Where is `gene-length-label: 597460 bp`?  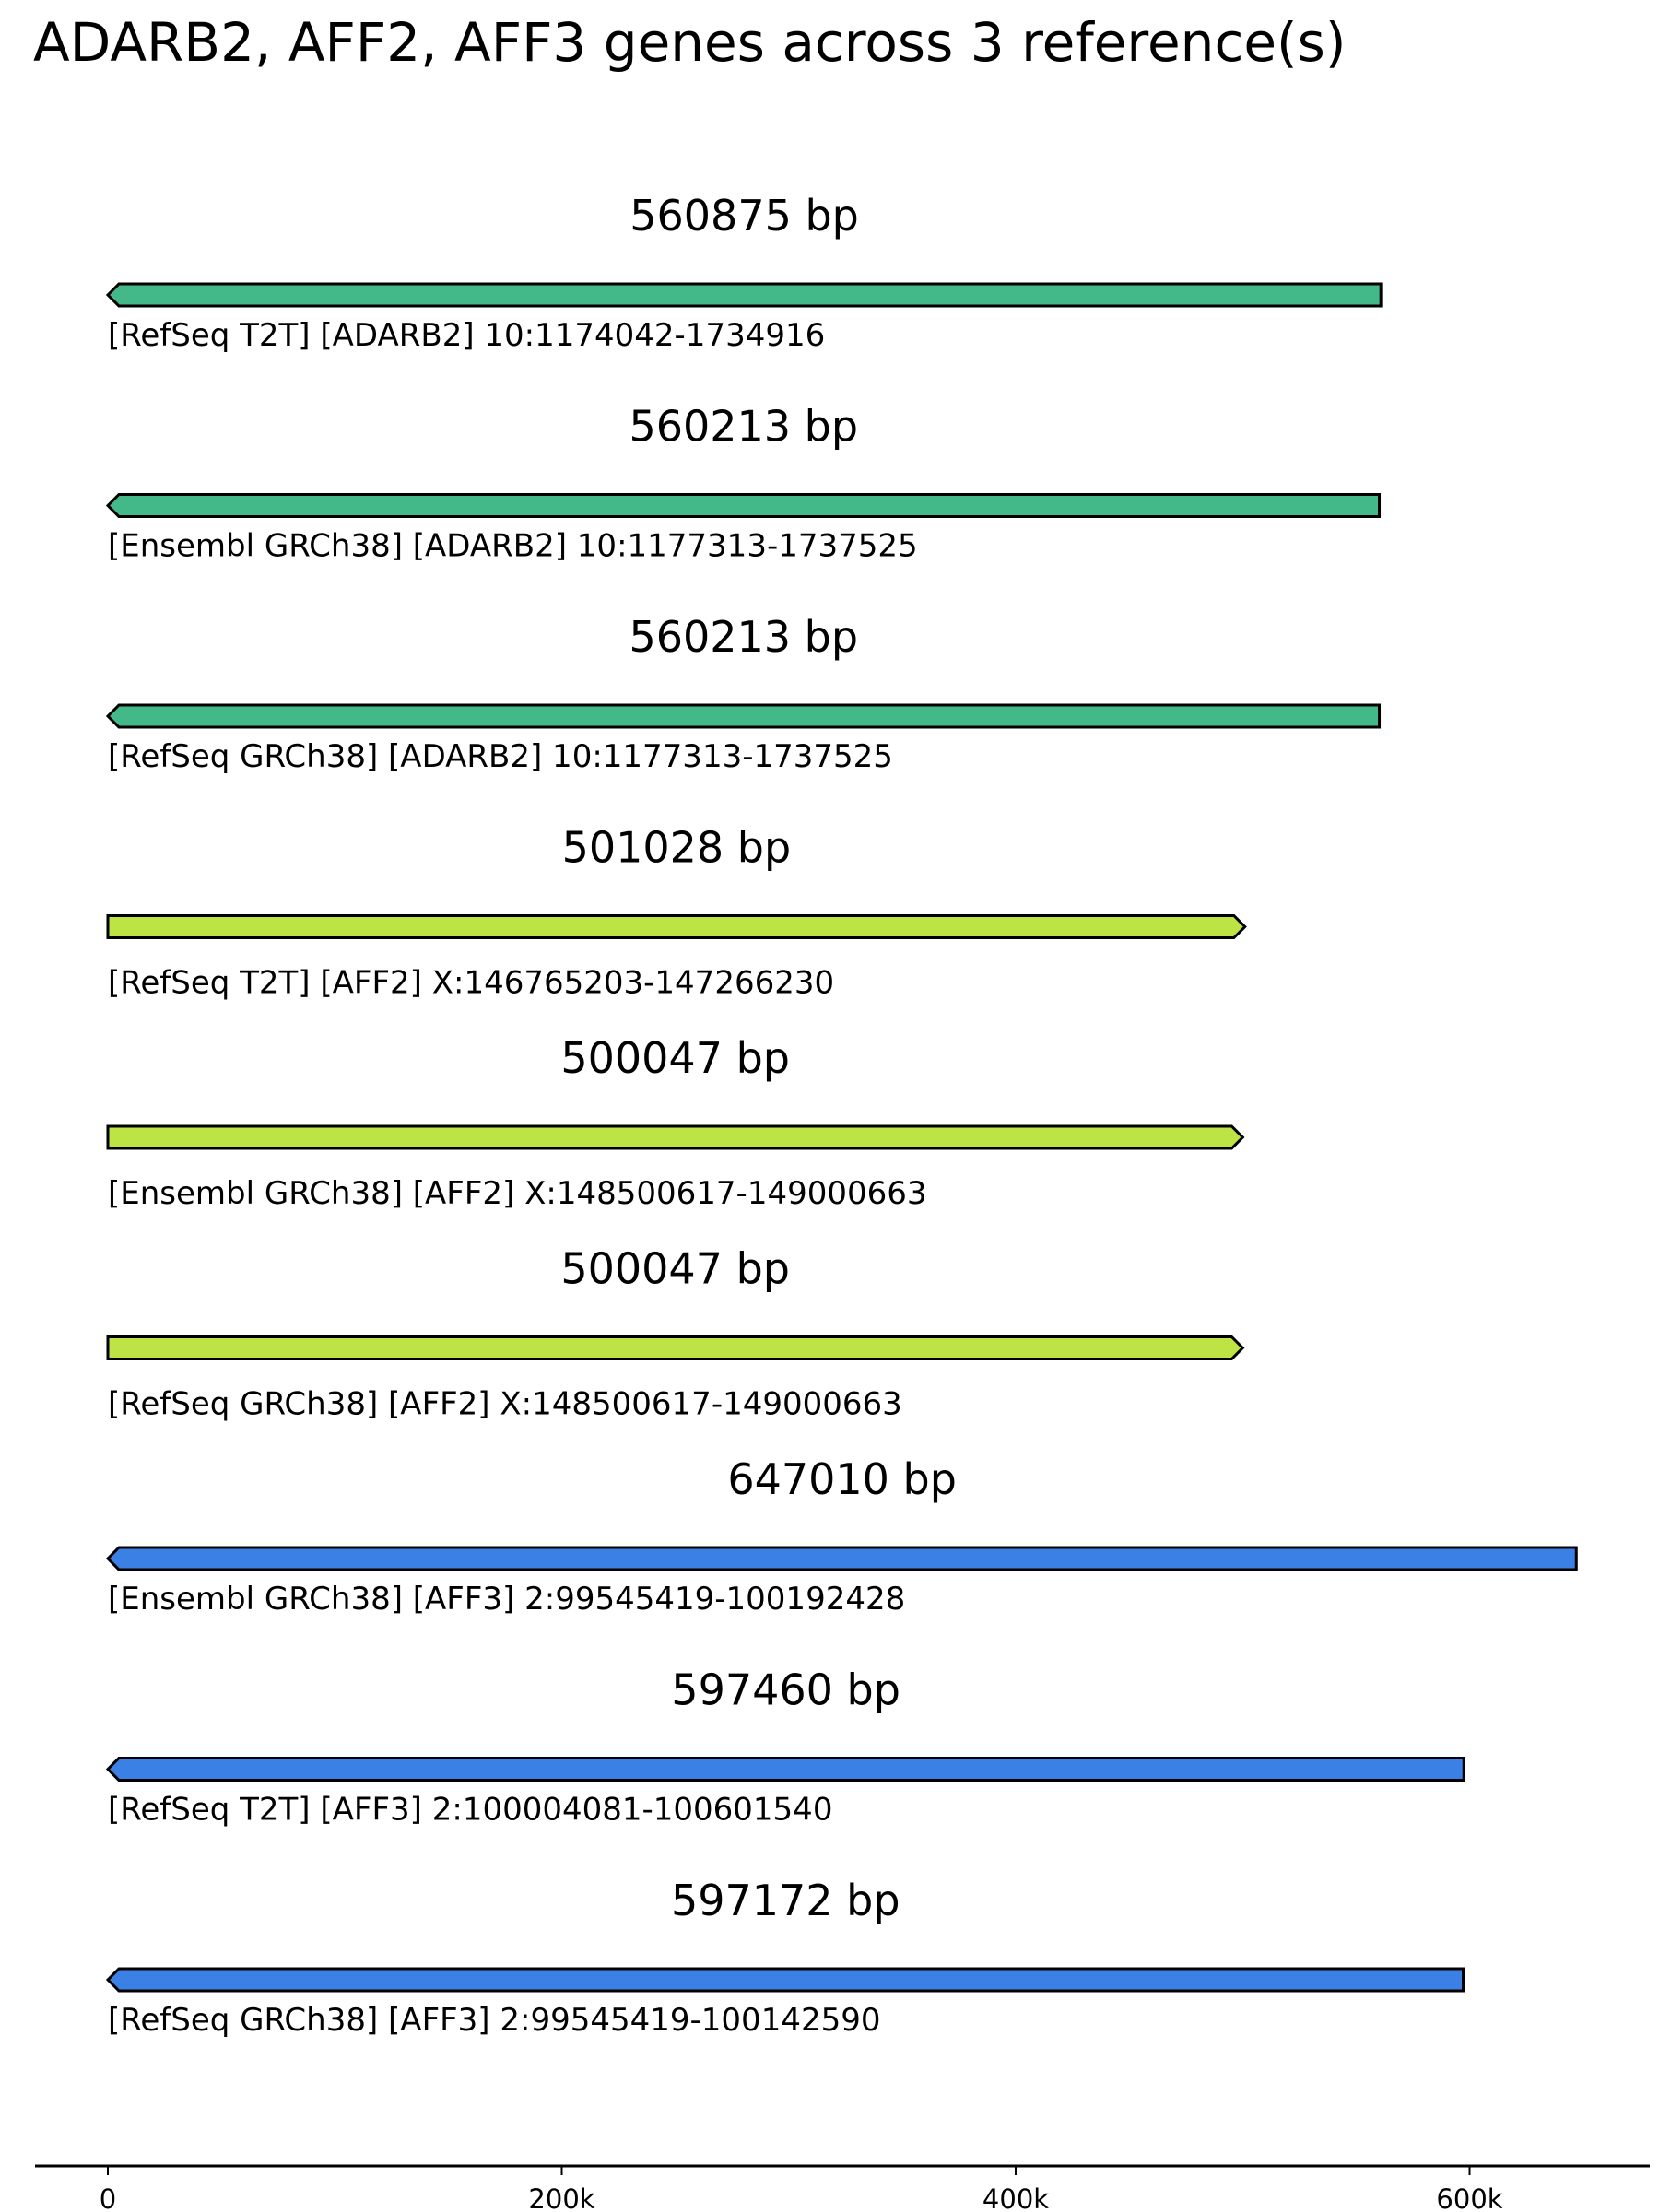
gene-length-label: 597460 bp is located at coordinates (785, 1690).